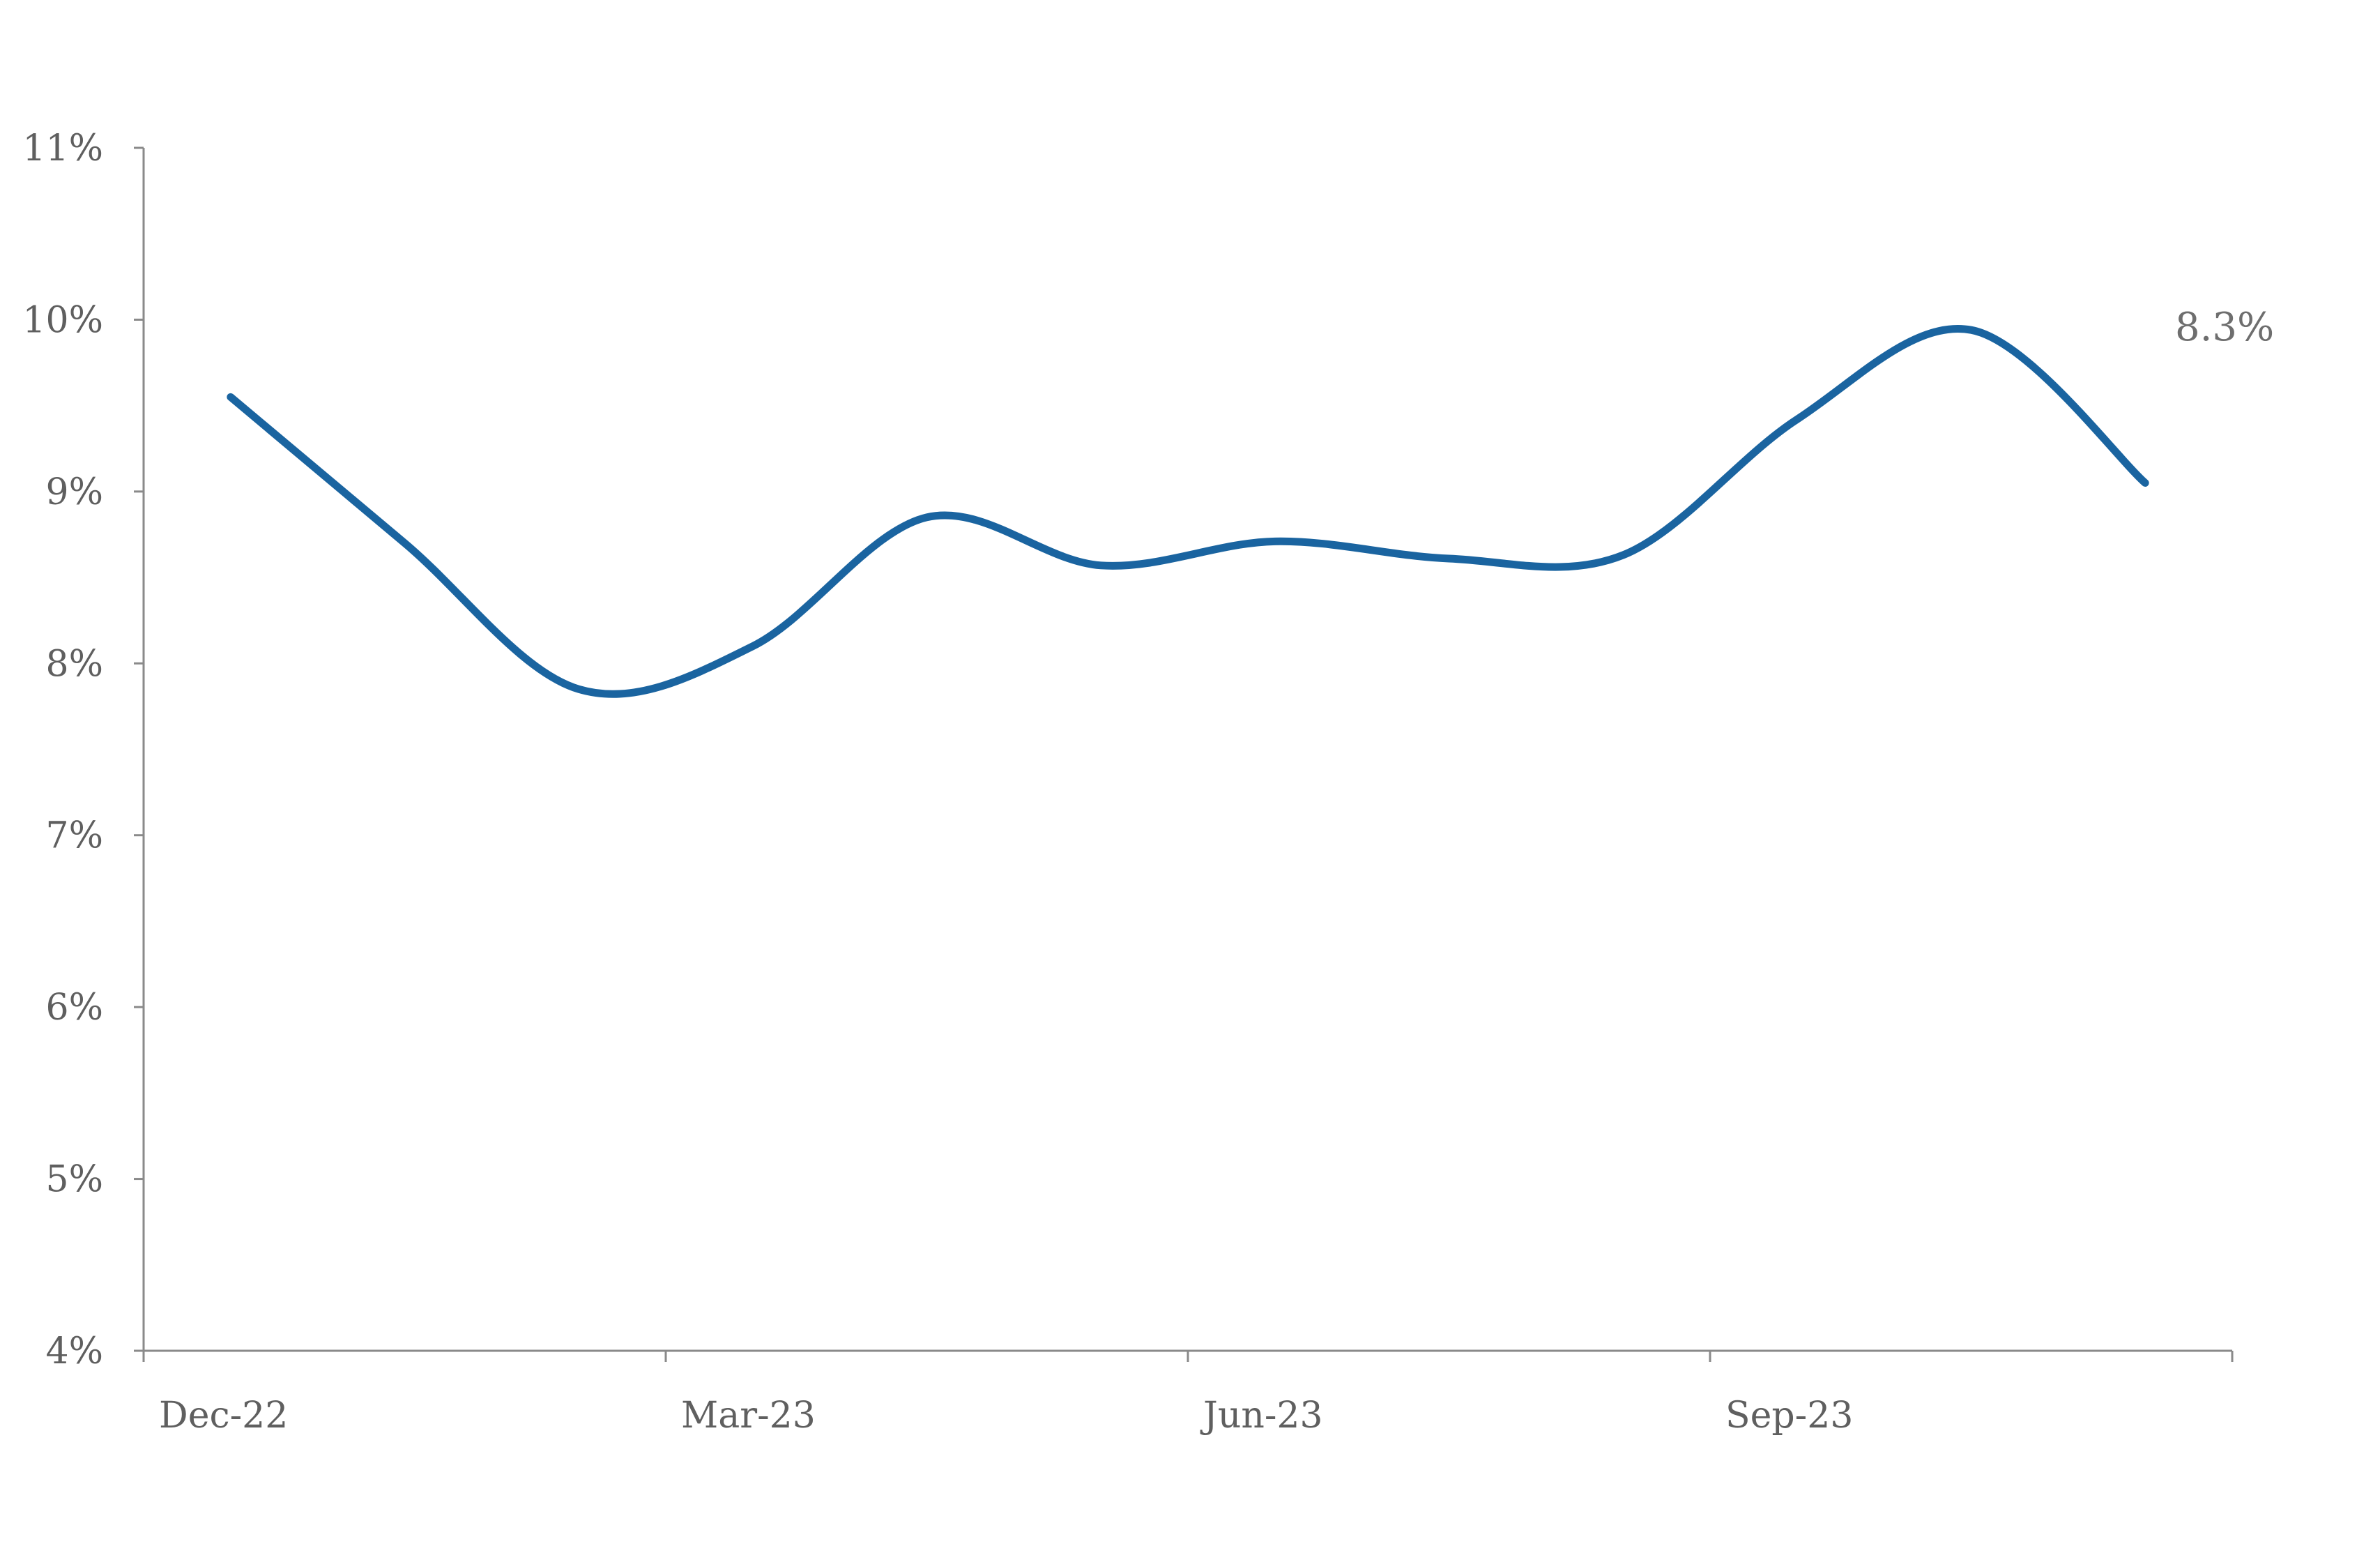 The height and width of the screenshot is (1553, 2380). Describe the element at coordinates (75, 492) in the screenshot. I see `y-tick-label: 9%` at that location.